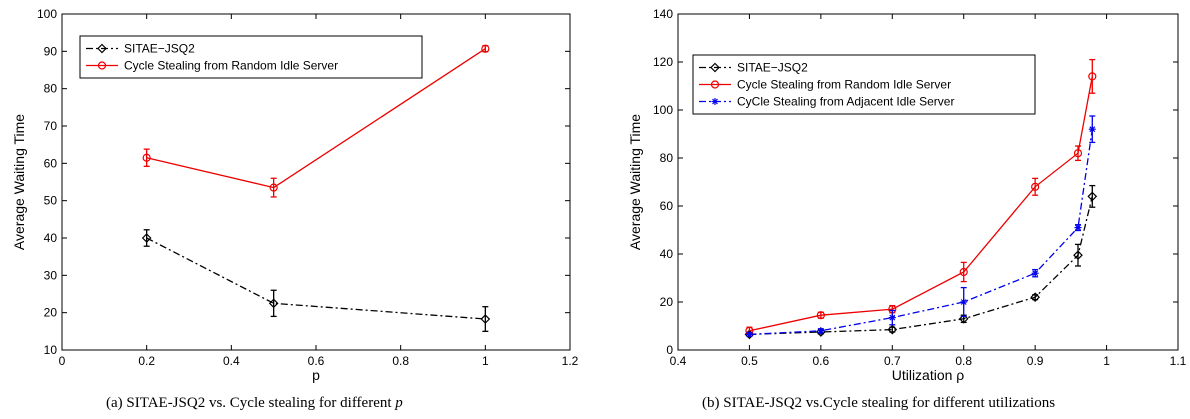 The width and height of the screenshot is (1190, 419). I want to click on x-tick-label: 0.2, so click(146, 361).